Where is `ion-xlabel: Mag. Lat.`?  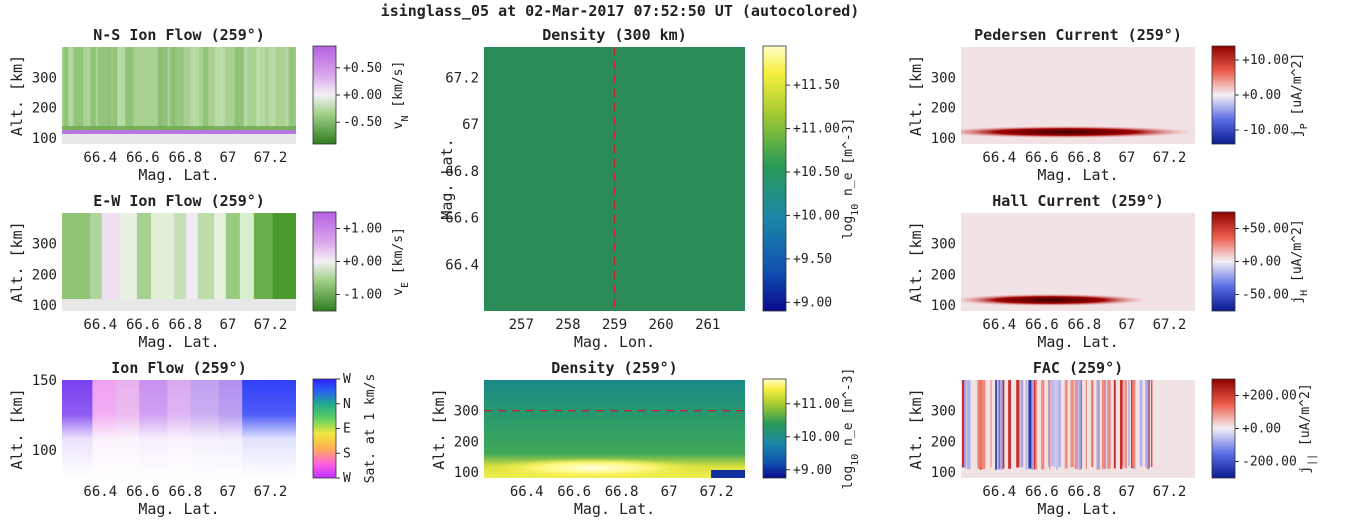 ion-xlabel: Mag. Lat. is located at coordinates (178, 509).